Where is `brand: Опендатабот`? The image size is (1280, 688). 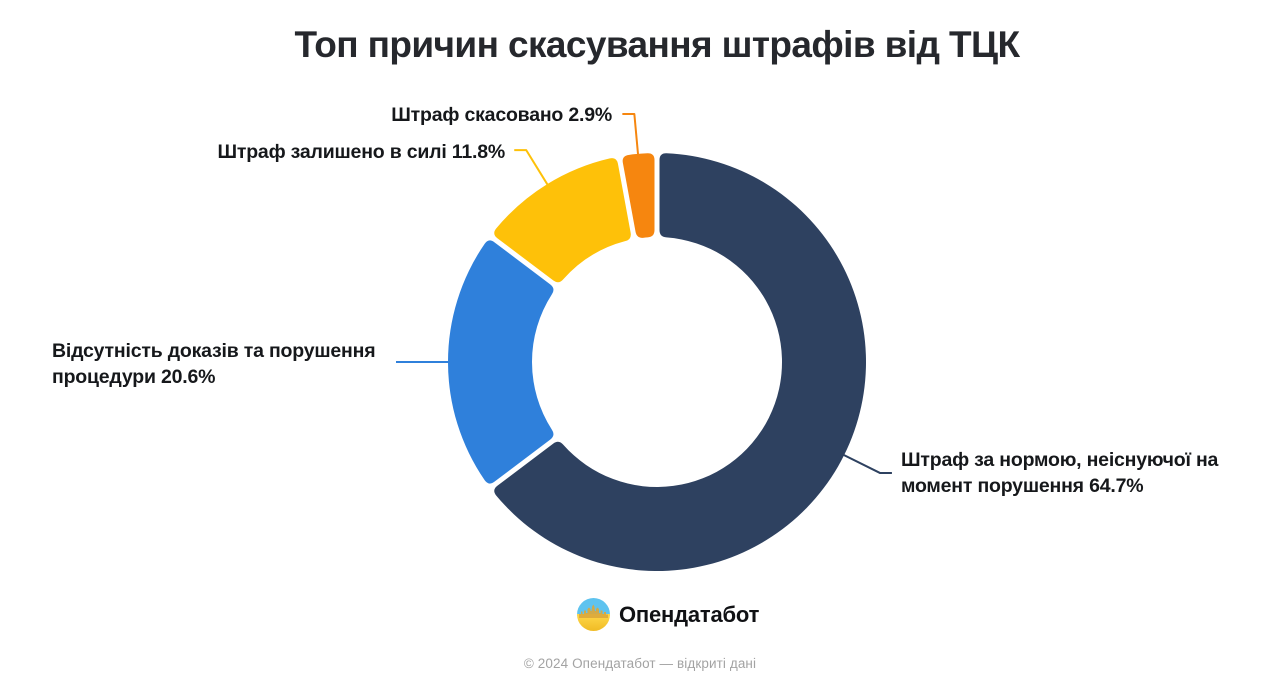 brand: Опендатабот is located at coordinates (668, 614).